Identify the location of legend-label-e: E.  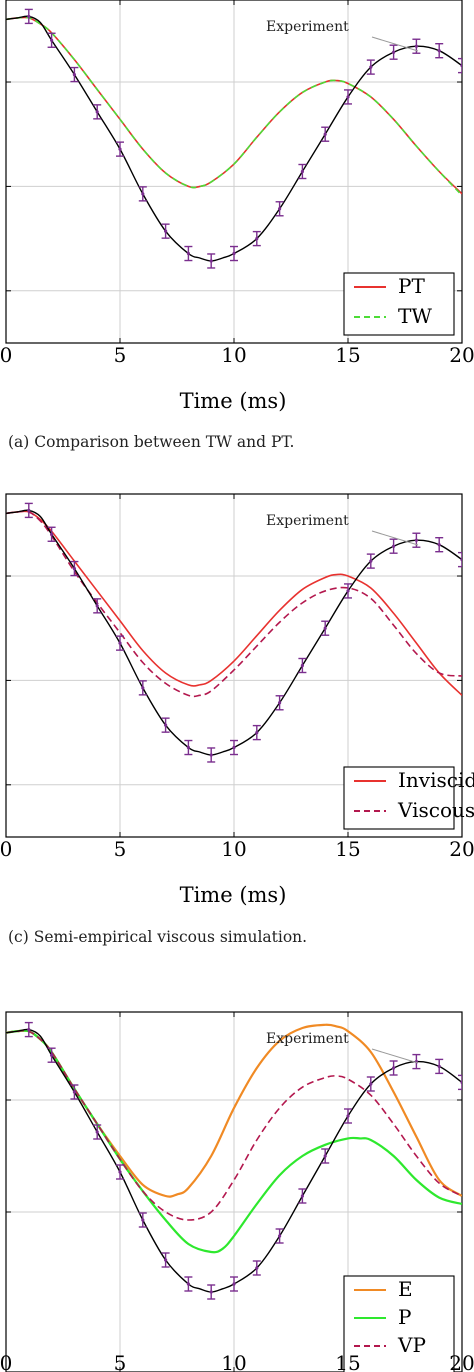
(405, 1289).